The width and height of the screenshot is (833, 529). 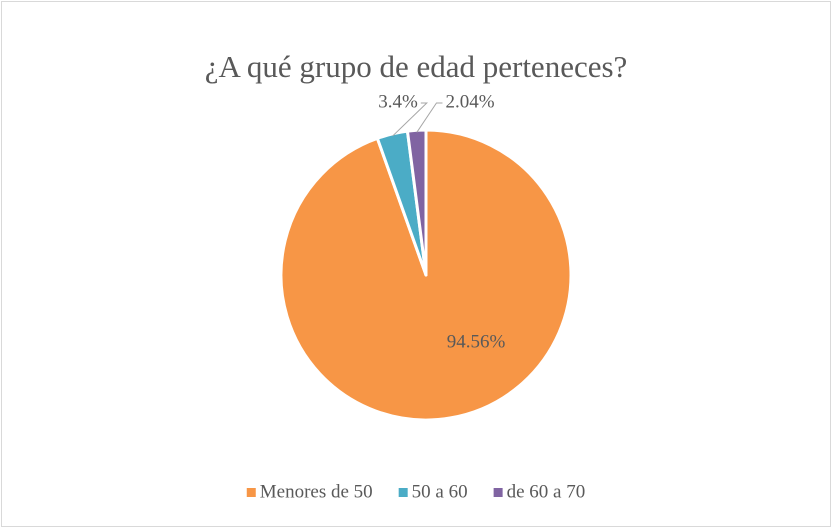 What do you see at coordinates (546, 491) in the screenshot?
I see `legend-label: de 60 a 70` at bounding box center [546, 491].